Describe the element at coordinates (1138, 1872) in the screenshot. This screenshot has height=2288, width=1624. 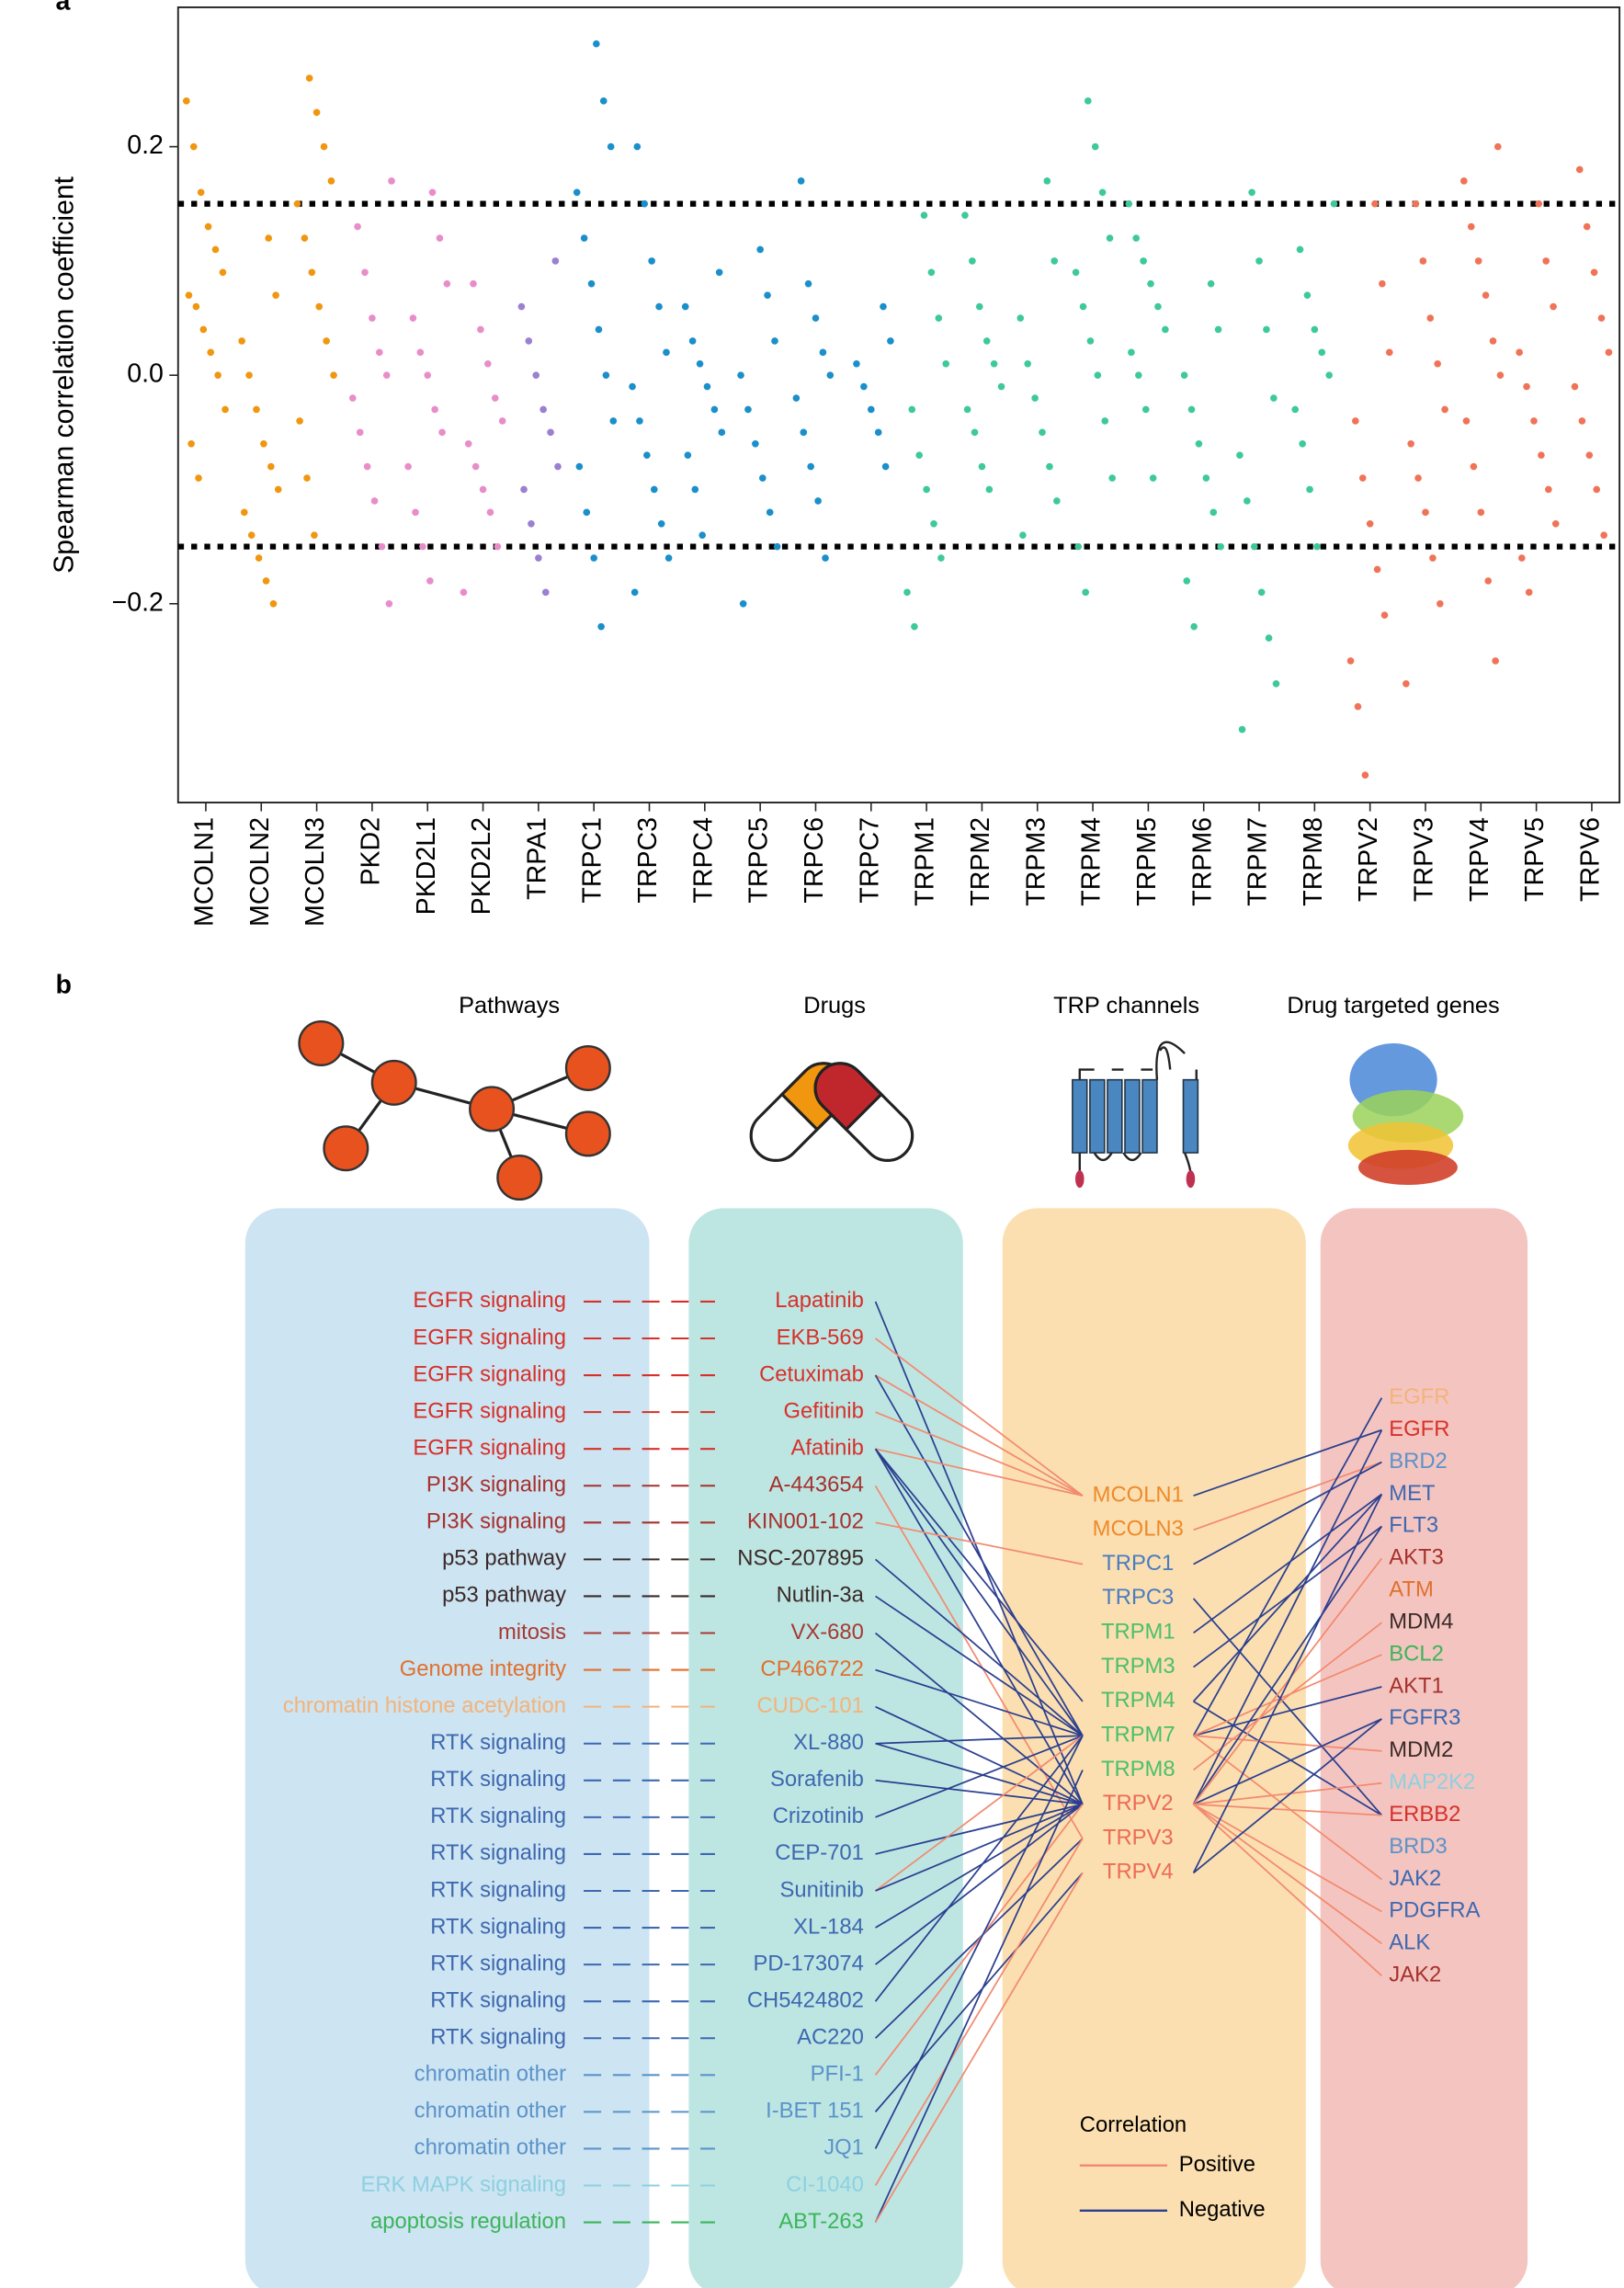
I see `channel-label: TRPV4` at that location.